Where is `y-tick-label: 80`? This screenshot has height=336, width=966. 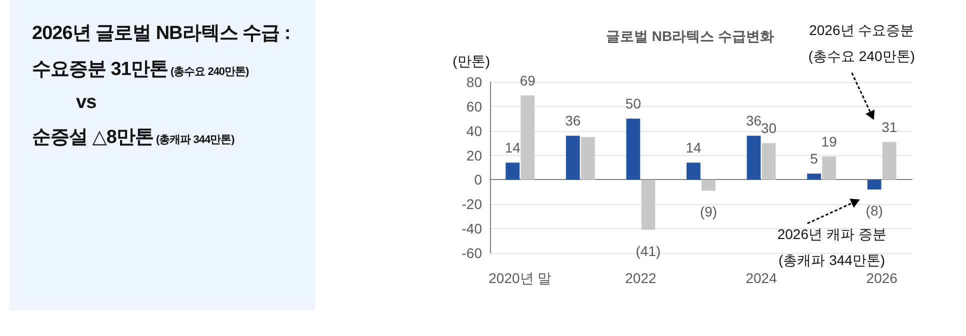 y-tick-label: 80 is located at coordinates (474, 82).